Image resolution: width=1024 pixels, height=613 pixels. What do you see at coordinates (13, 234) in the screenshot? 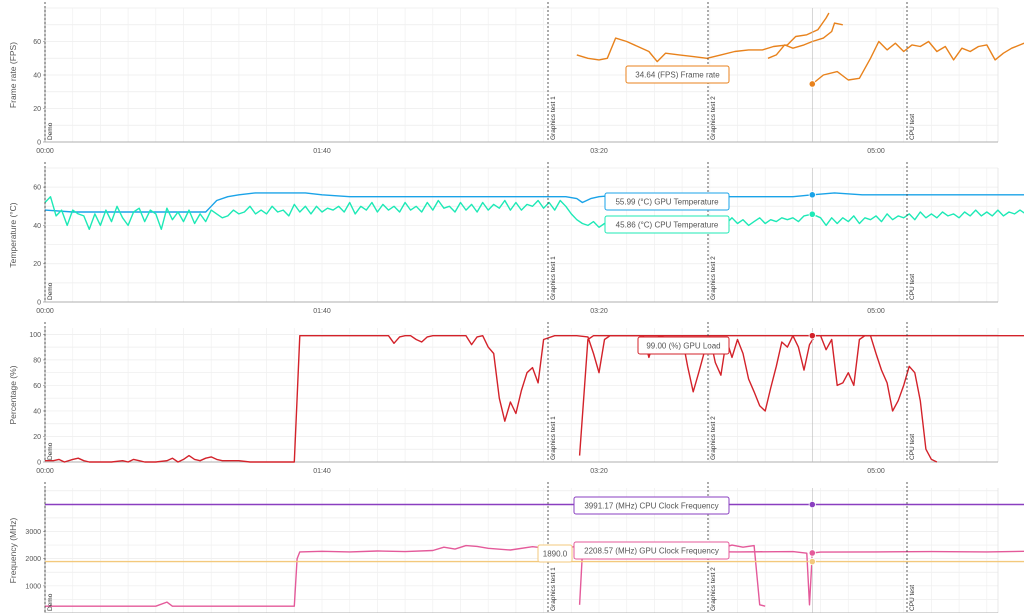
I see `y-axis-label: Temperature (°C)` at bounding box center [13, 234].